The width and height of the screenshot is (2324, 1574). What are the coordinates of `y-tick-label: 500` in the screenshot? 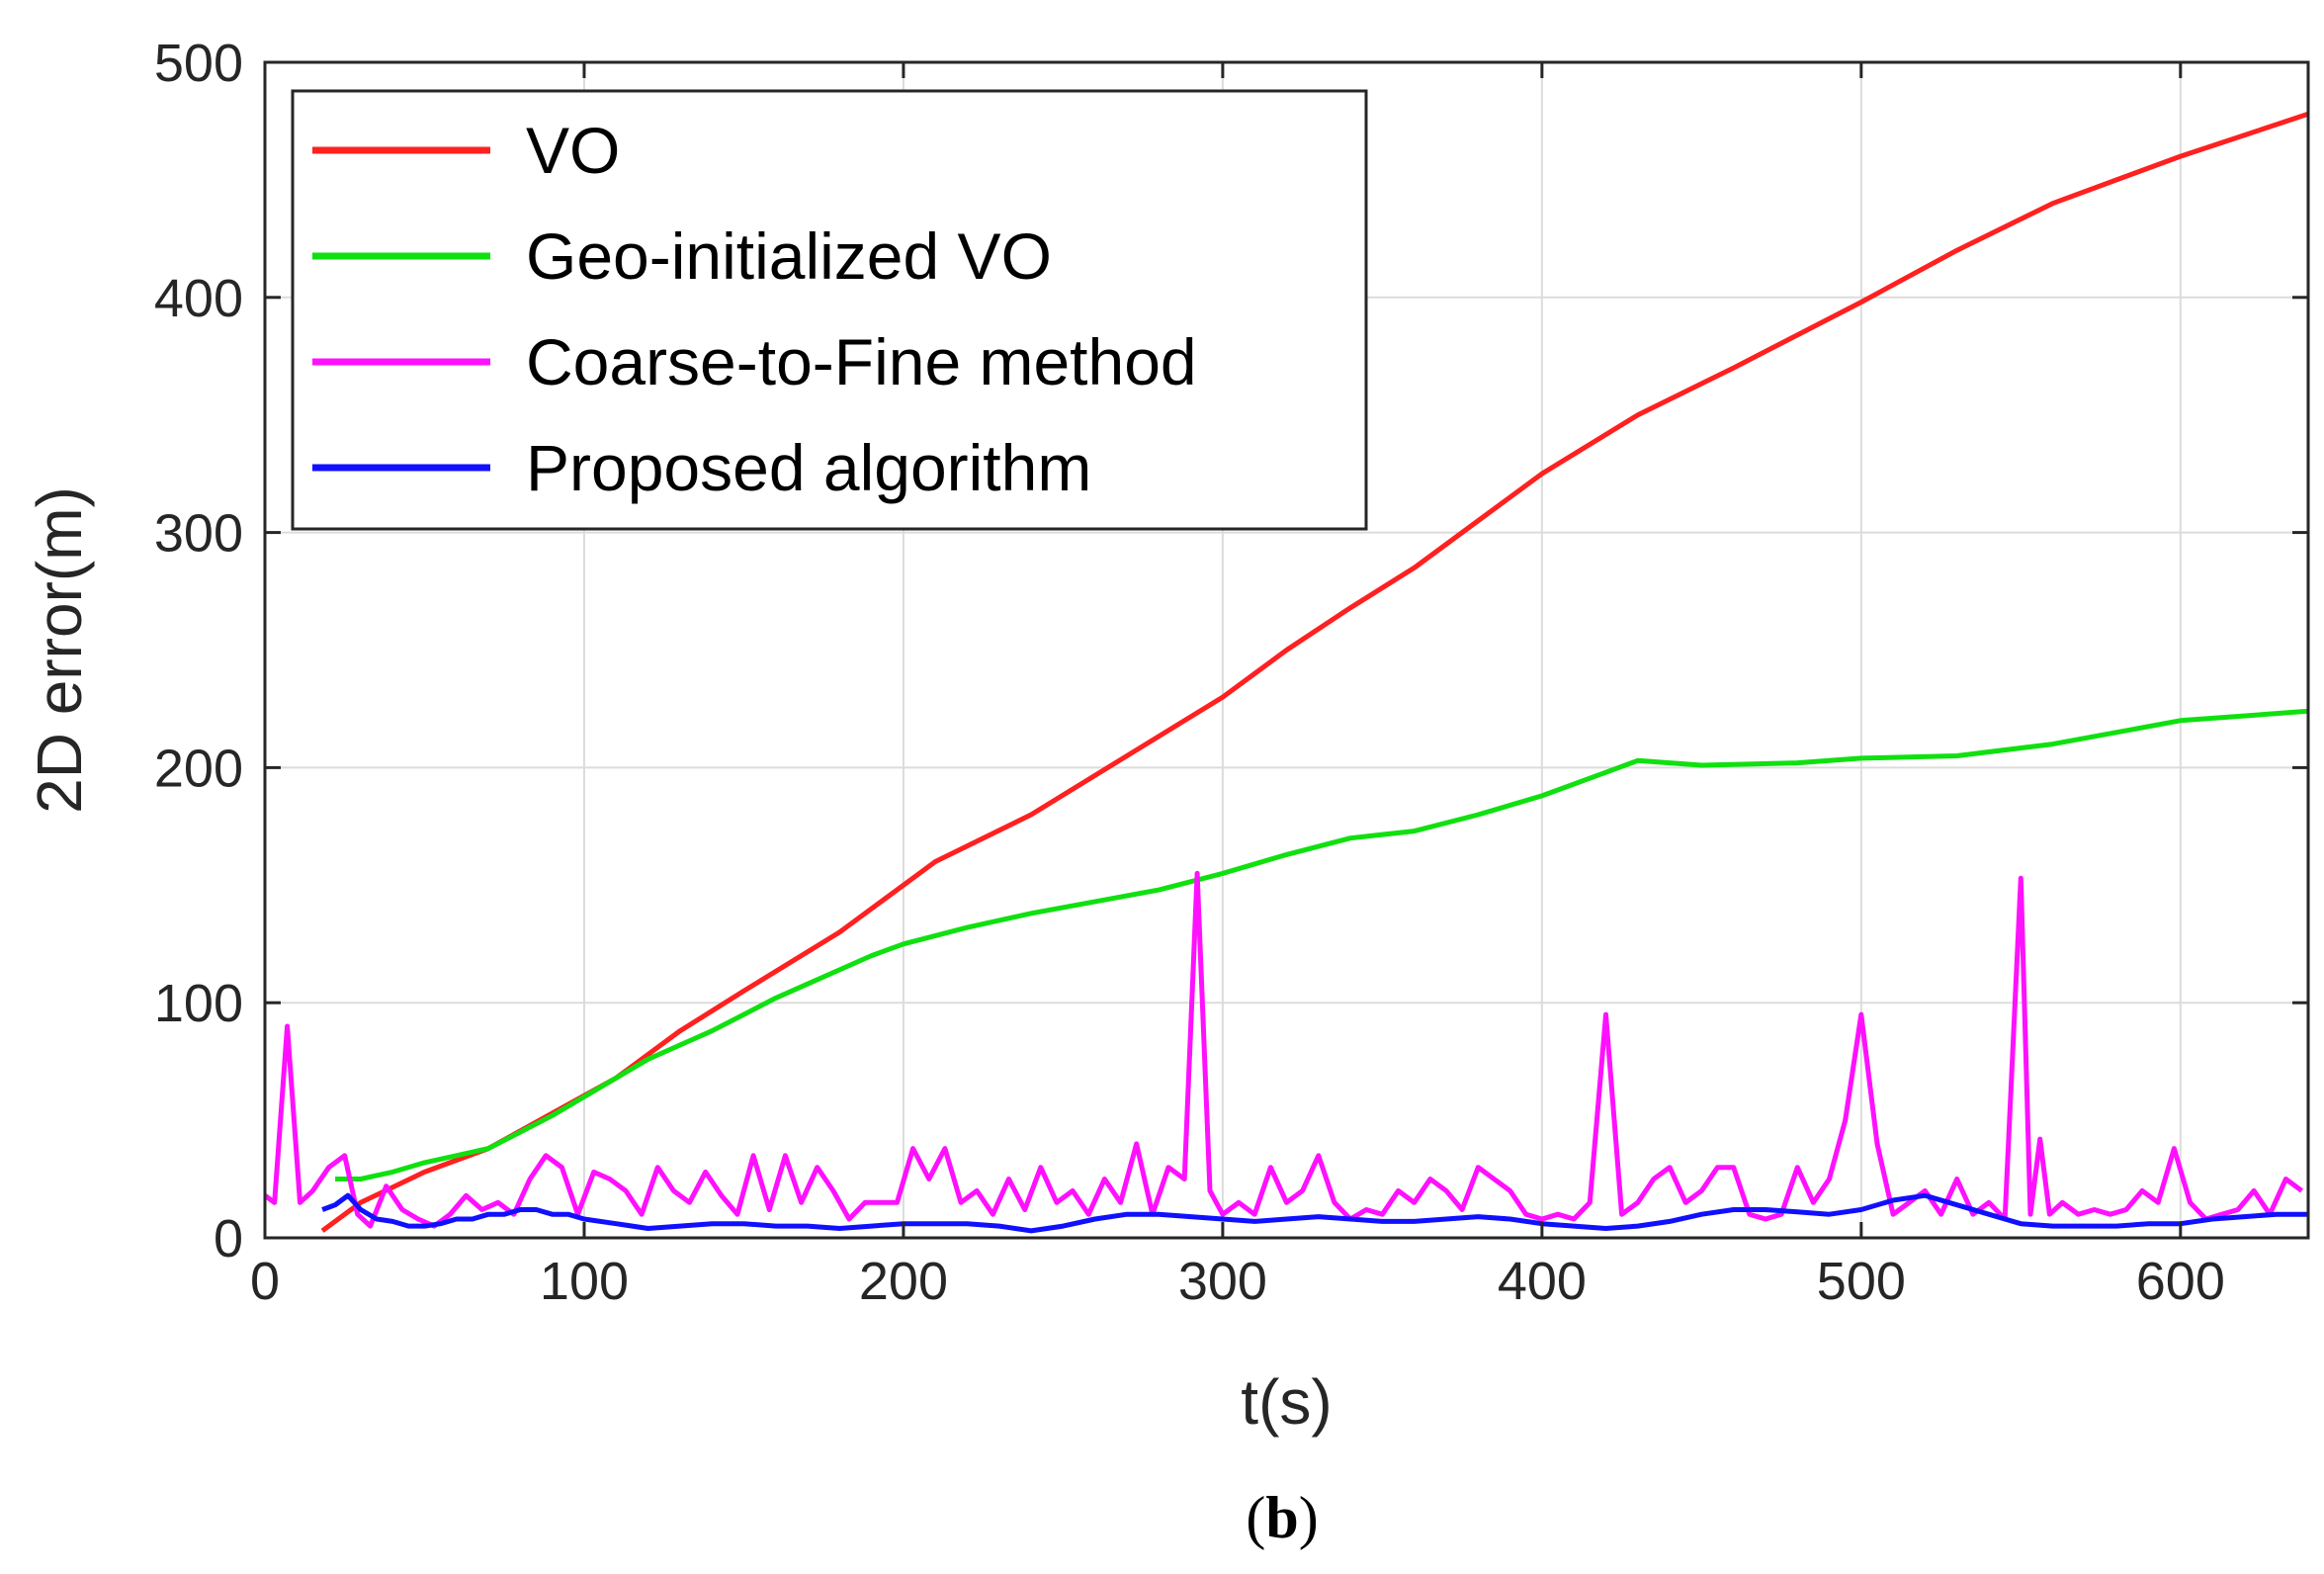 It's located at (198, 63).